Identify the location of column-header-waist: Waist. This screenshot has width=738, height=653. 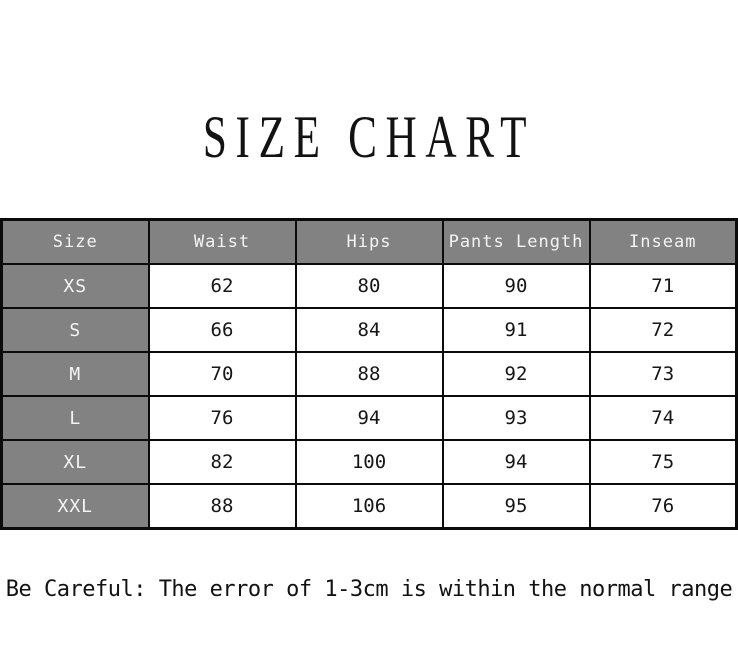
(222, 241).